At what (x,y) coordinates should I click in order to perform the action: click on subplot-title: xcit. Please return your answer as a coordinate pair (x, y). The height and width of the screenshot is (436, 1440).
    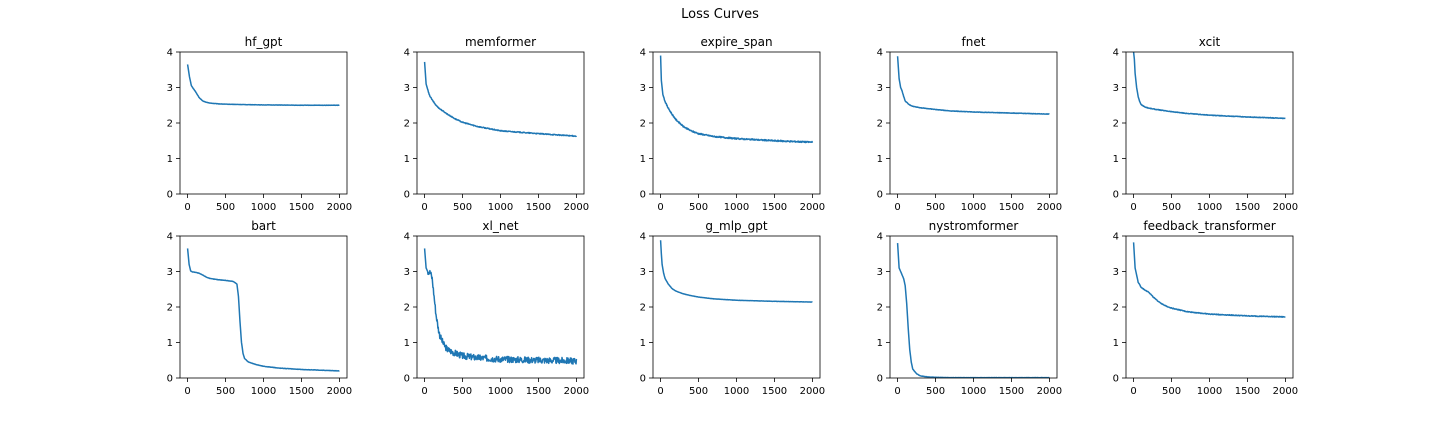
    Looking at the image, I should click on (1210, 42).